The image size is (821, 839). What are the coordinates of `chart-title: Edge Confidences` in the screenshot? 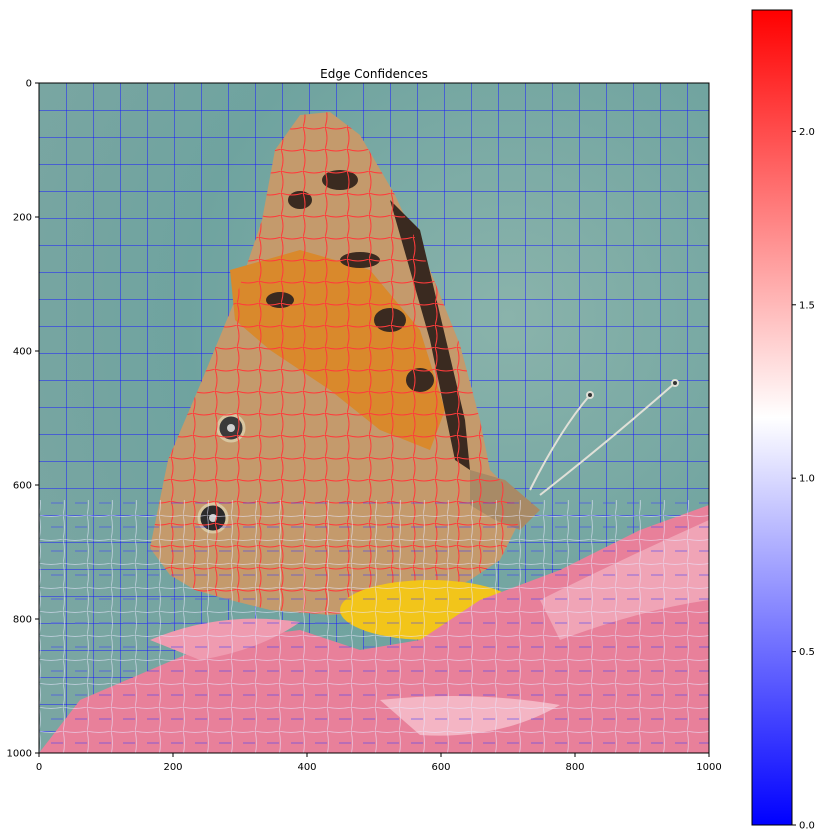 It's located at (374, 74).